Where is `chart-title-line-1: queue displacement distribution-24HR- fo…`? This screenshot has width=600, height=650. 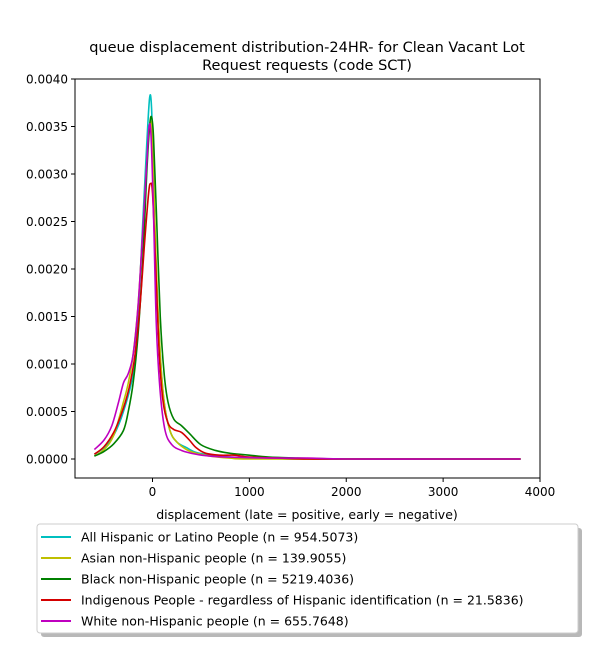
chart-title-line-1: queue displacement distribution-24HR- fo… is located at coordinates (307, 48).